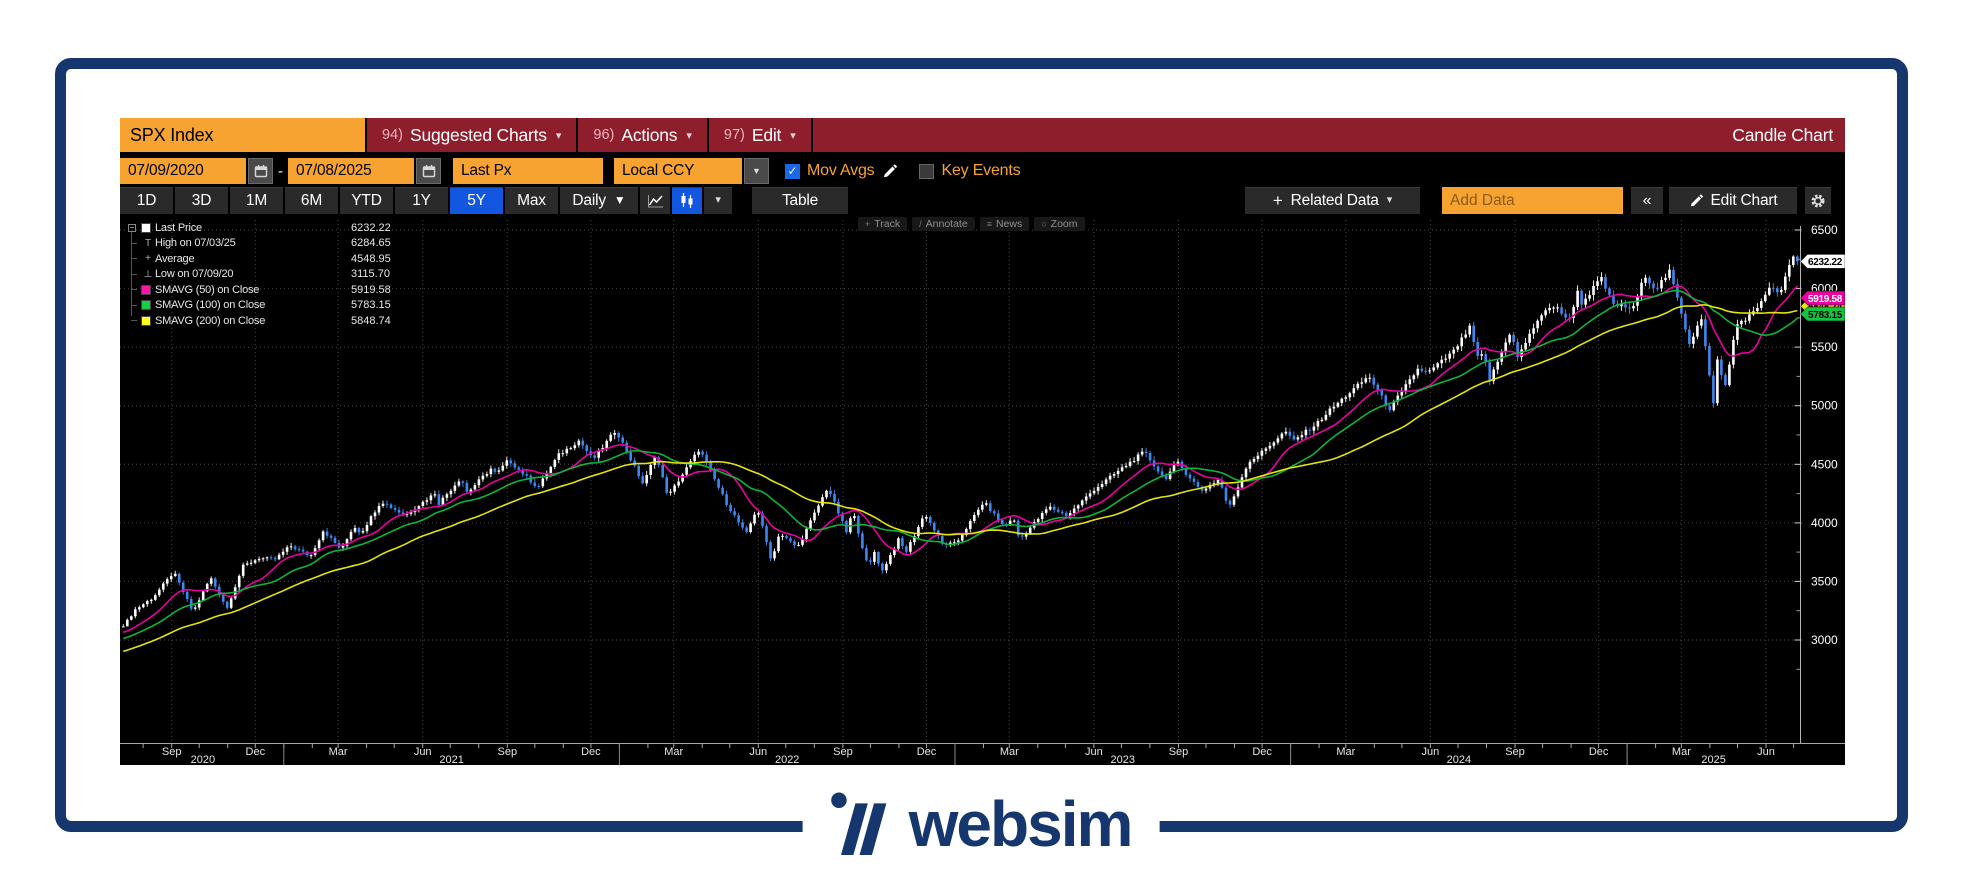 Image resolution: width=1961 pixels, height=886 pixels. I want to click on legend-row: ⊥ Low on 07/09/20 3115.70, so click(259, 275).